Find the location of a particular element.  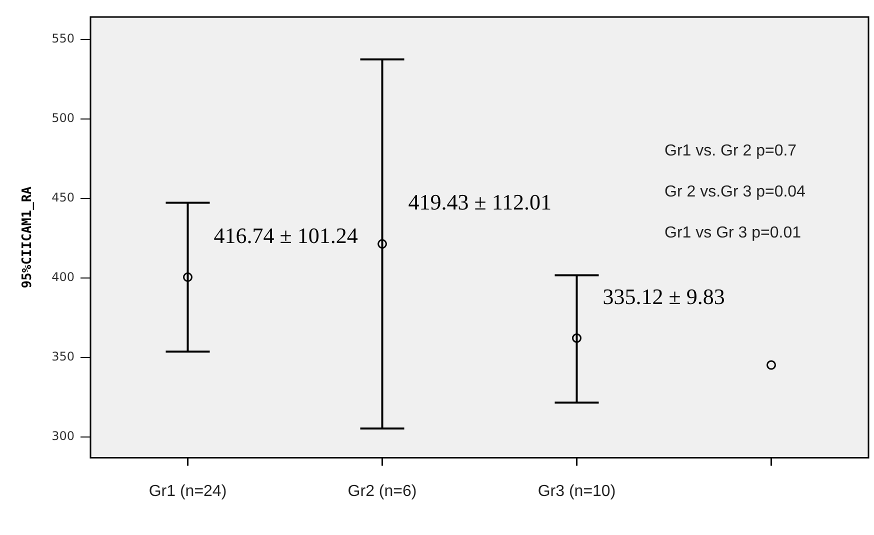

annotation: Gr1 vs. Gr 2 p=0.7 is located at coordinates (730, 151).